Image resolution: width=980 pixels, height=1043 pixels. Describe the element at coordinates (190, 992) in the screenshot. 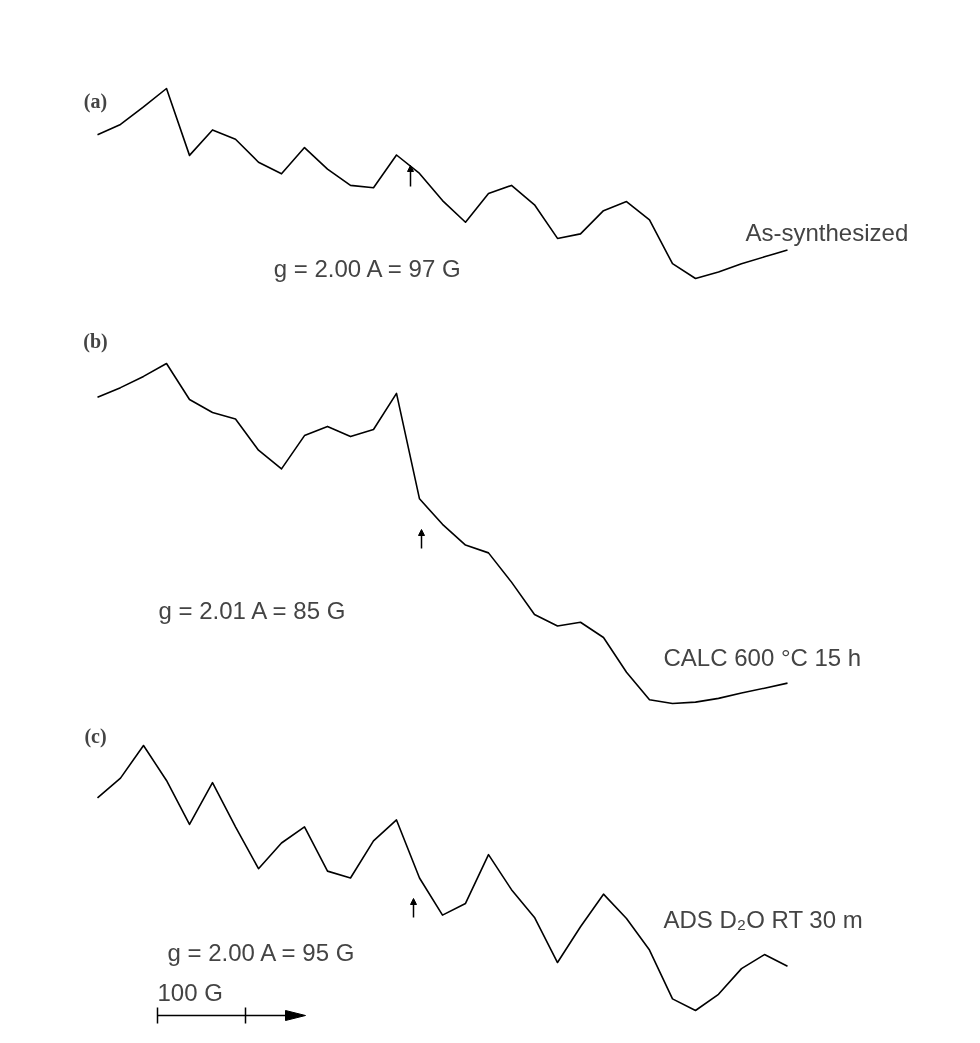

I see `annotation: 100 G` at that location.